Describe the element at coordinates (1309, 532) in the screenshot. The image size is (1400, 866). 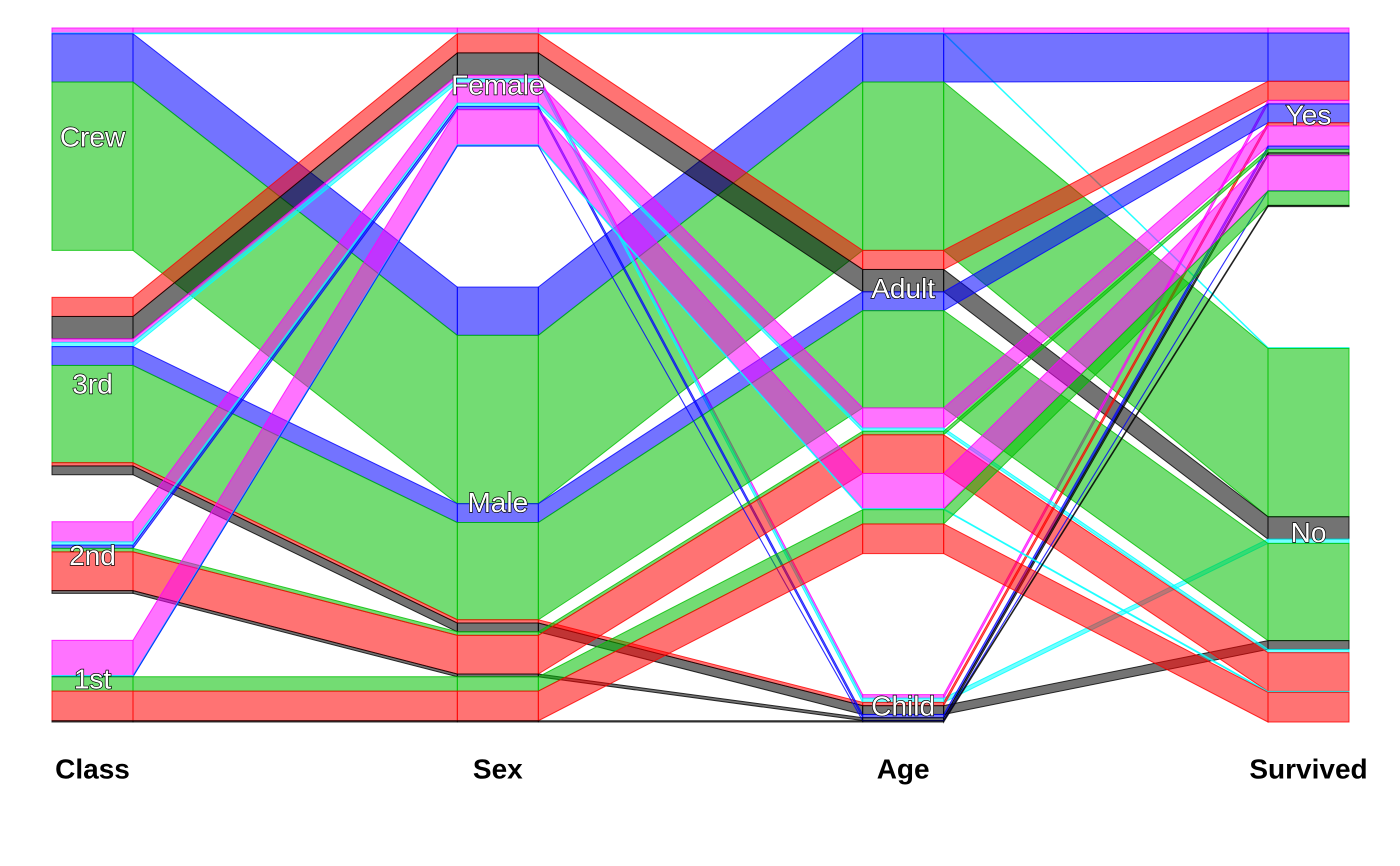
I see `category-label: No` at that location.